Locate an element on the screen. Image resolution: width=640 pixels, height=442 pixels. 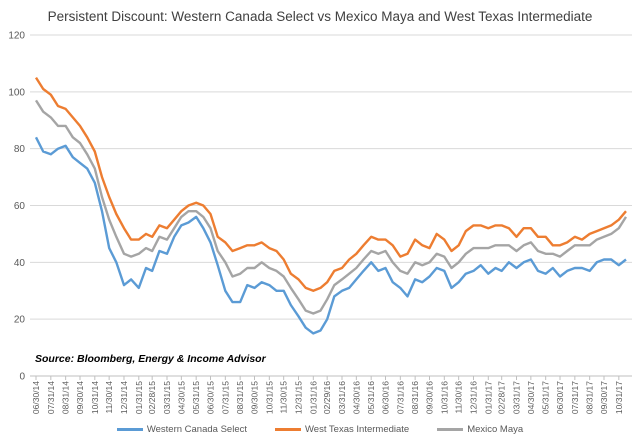
x-tick-label: 10/31/17 is located at coordinates (619, 397).